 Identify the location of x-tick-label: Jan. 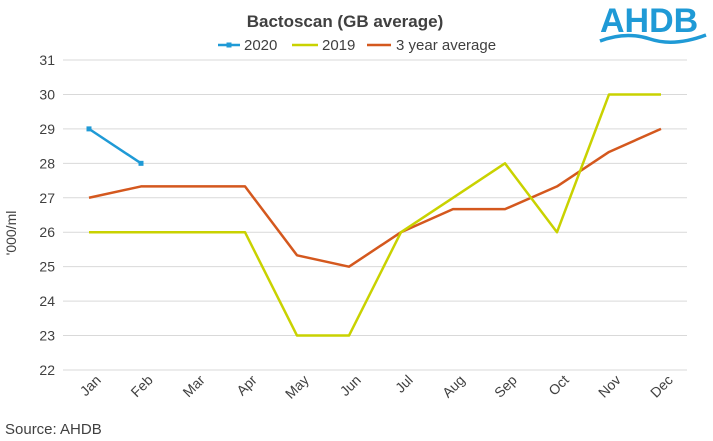
(90, 385).